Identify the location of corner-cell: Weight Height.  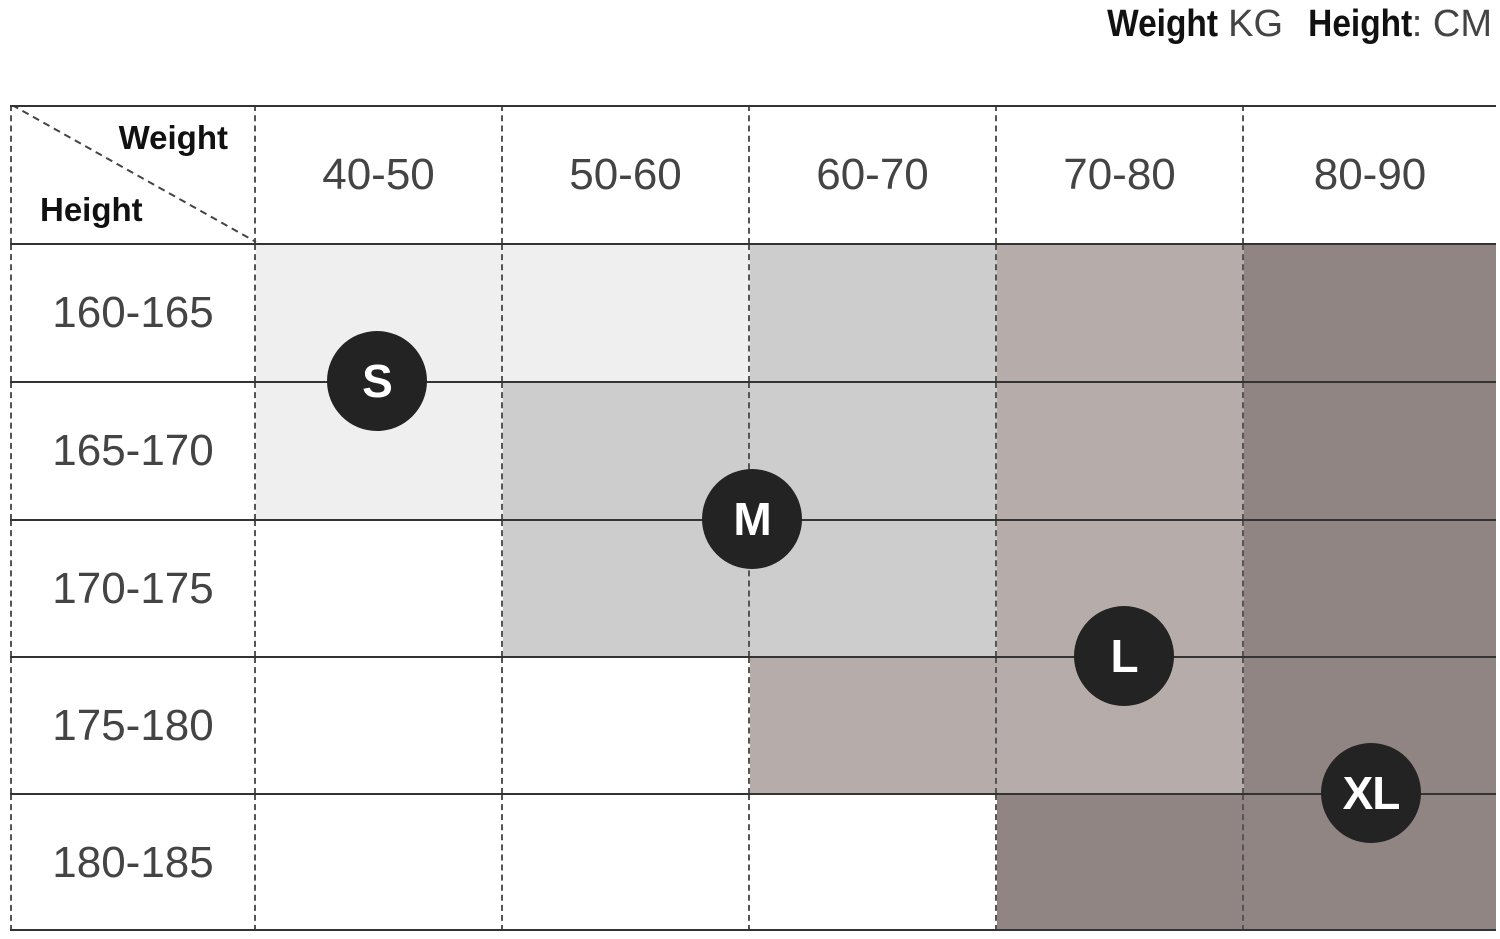
(133, 174).